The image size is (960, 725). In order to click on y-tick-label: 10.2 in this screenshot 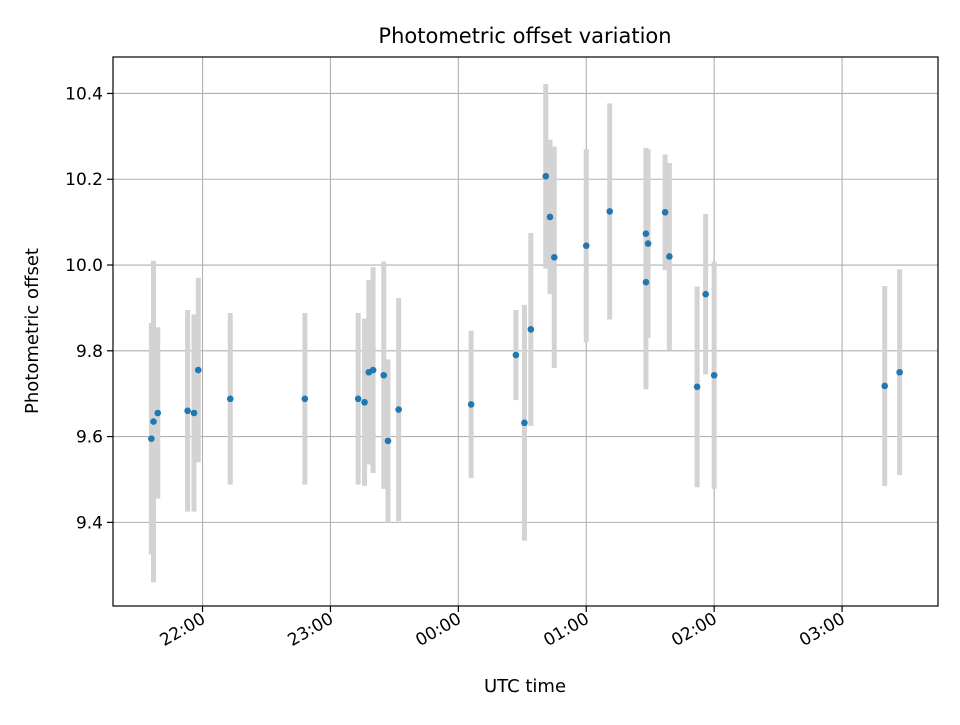, I will do `click(84, 180)`.